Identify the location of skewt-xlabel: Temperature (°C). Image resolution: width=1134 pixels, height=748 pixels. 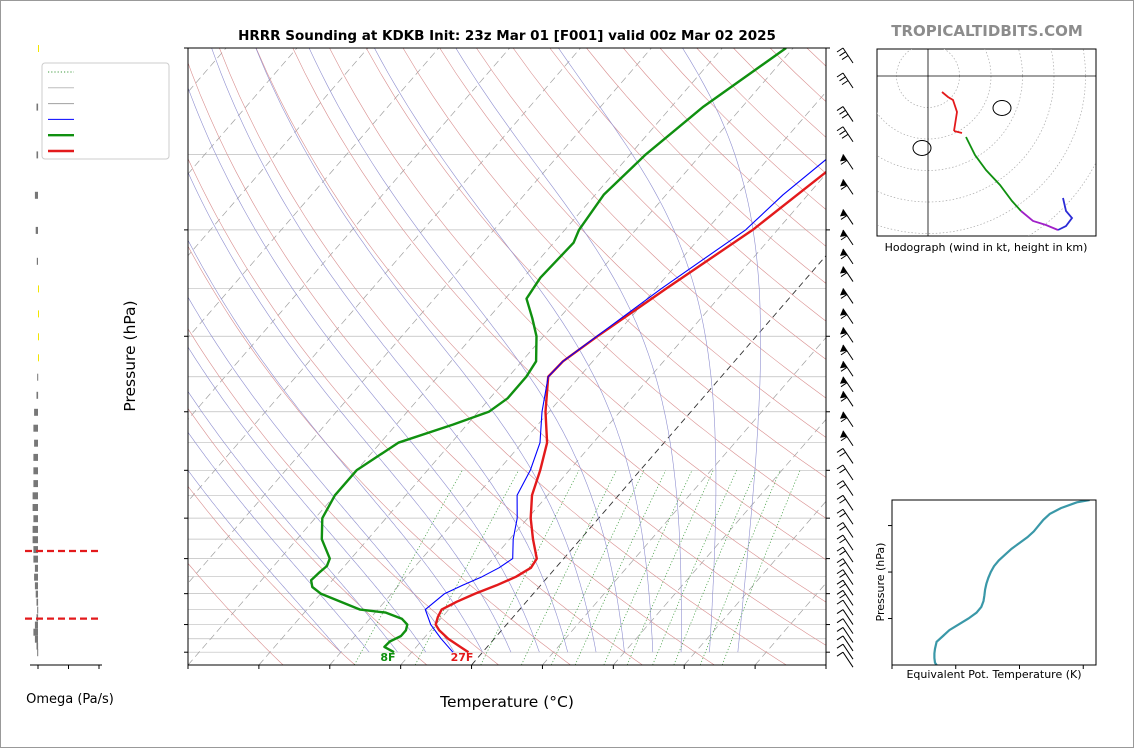
(506, 702).